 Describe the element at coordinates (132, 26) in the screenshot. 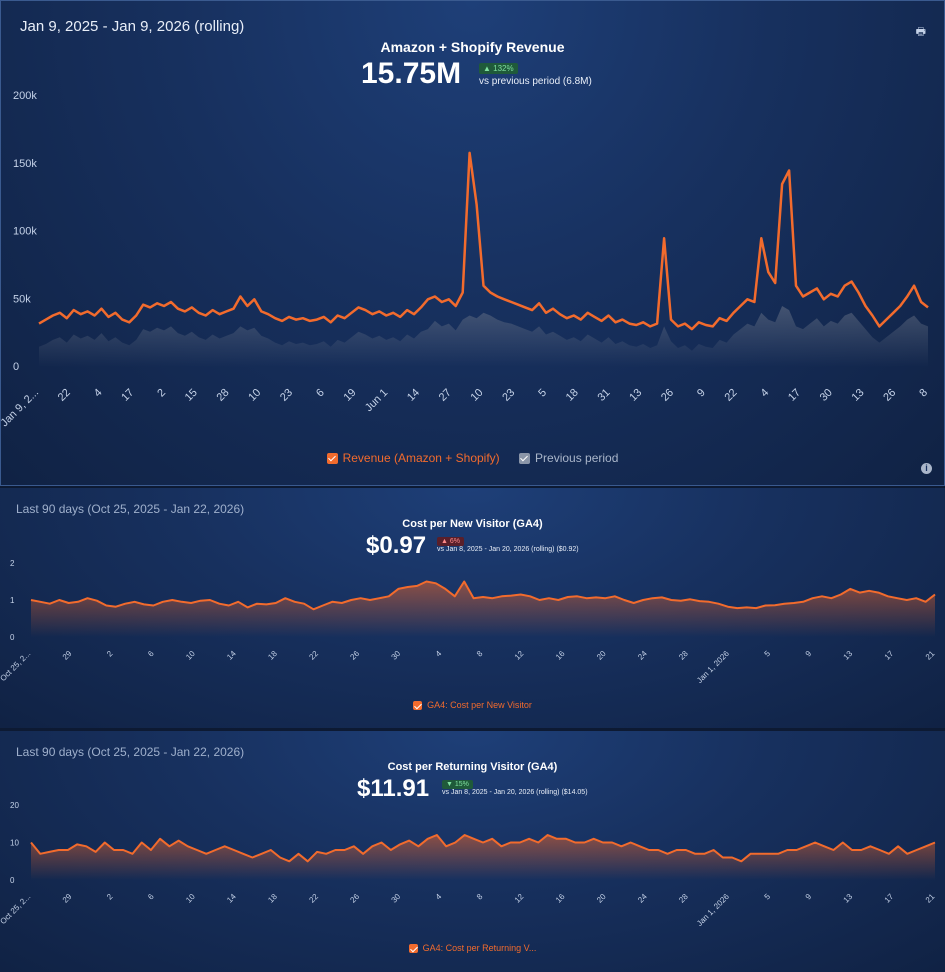

I see `period-label: Jan 9, 2025 - Jan 9, 2026 (rolling)` at that location.